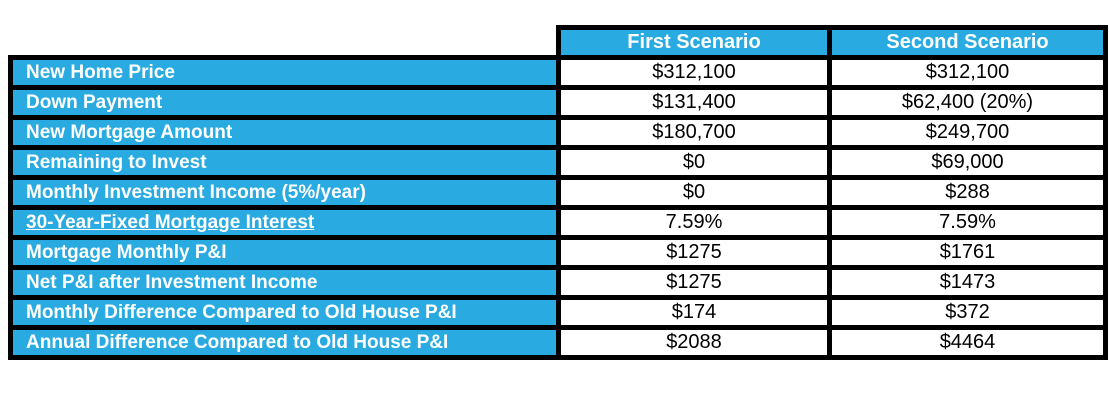  What do you see at coordinates (285, 43) in the screenshot?
I see `corner-empty-cell` at bounding box center [285, 43].